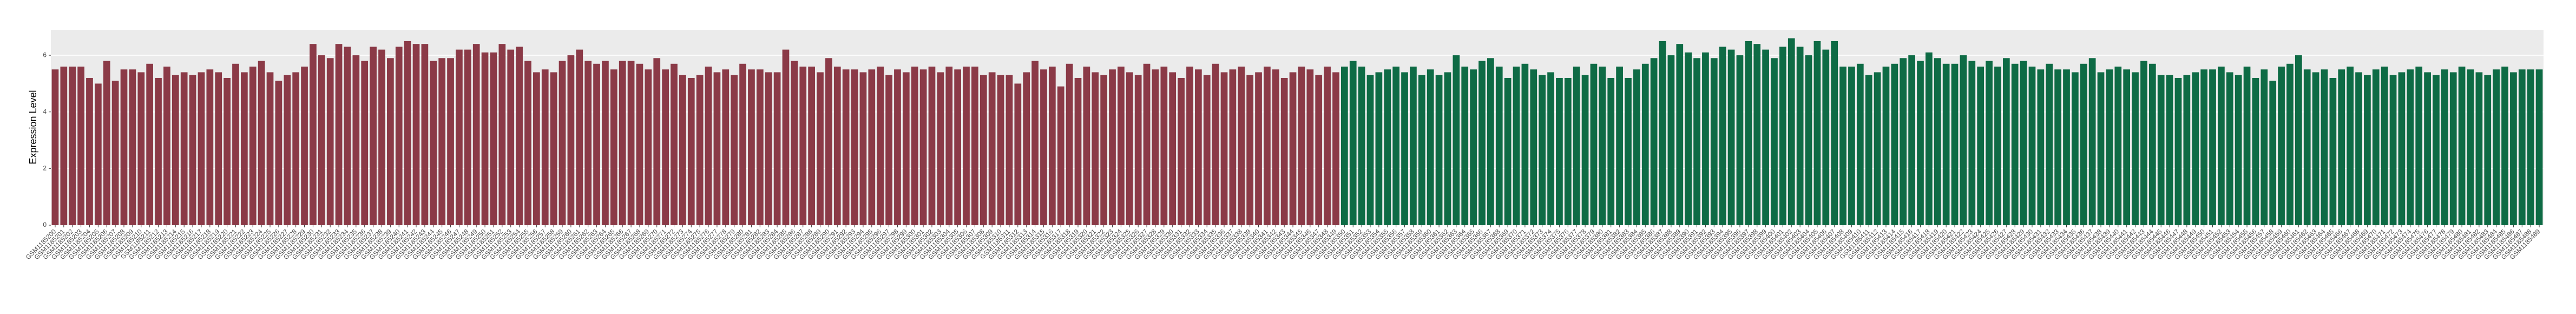  I want to click on y-tick-label: 2, so click(45, 168).